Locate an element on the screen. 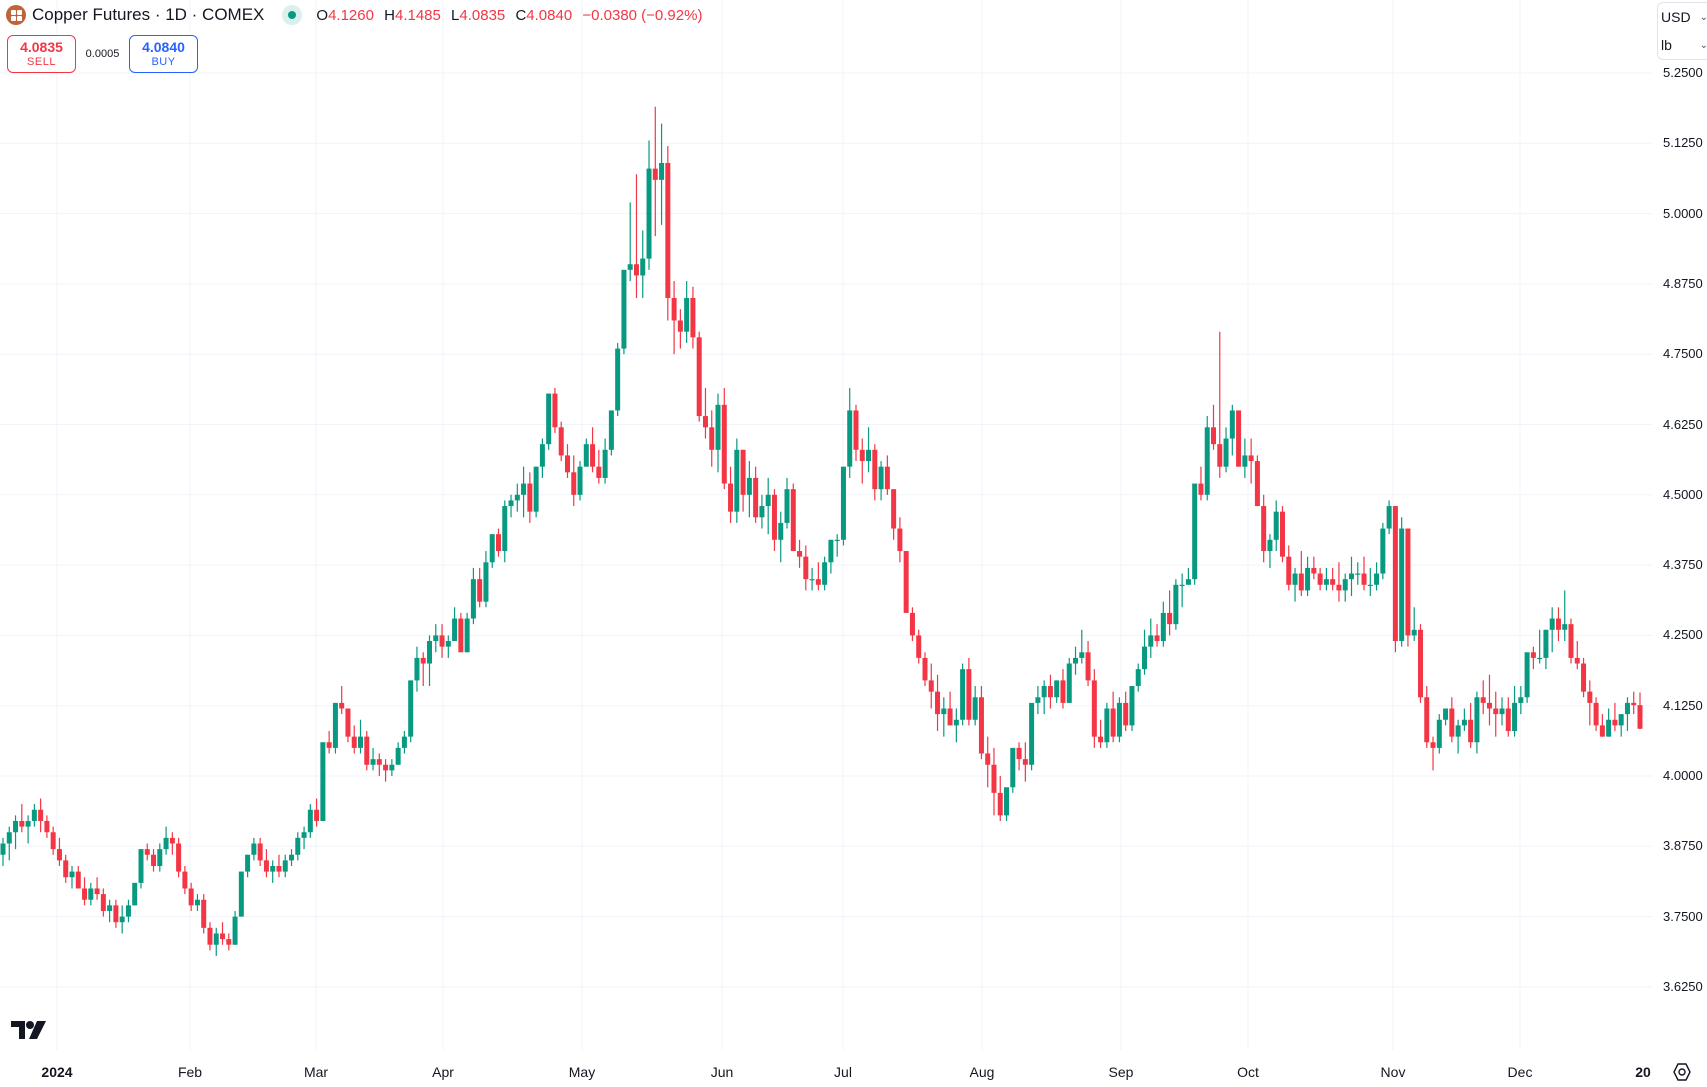 This screenshot has width=1707, height=1087. time-tick-label: Feb is located at coordinates (190, 1072).